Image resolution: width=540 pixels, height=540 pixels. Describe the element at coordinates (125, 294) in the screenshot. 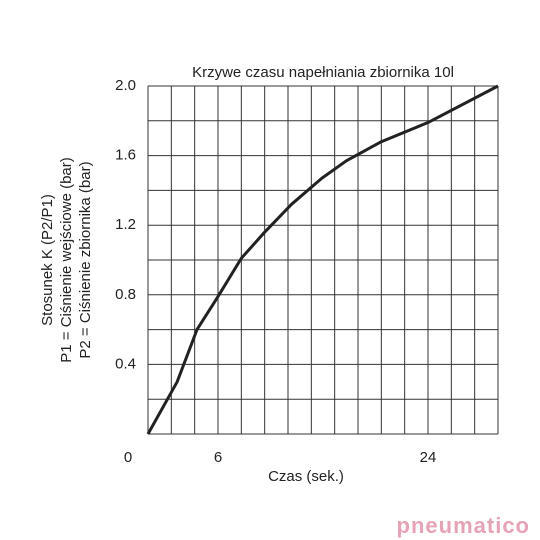

I see `y-tick-label: 0.8` at that location.